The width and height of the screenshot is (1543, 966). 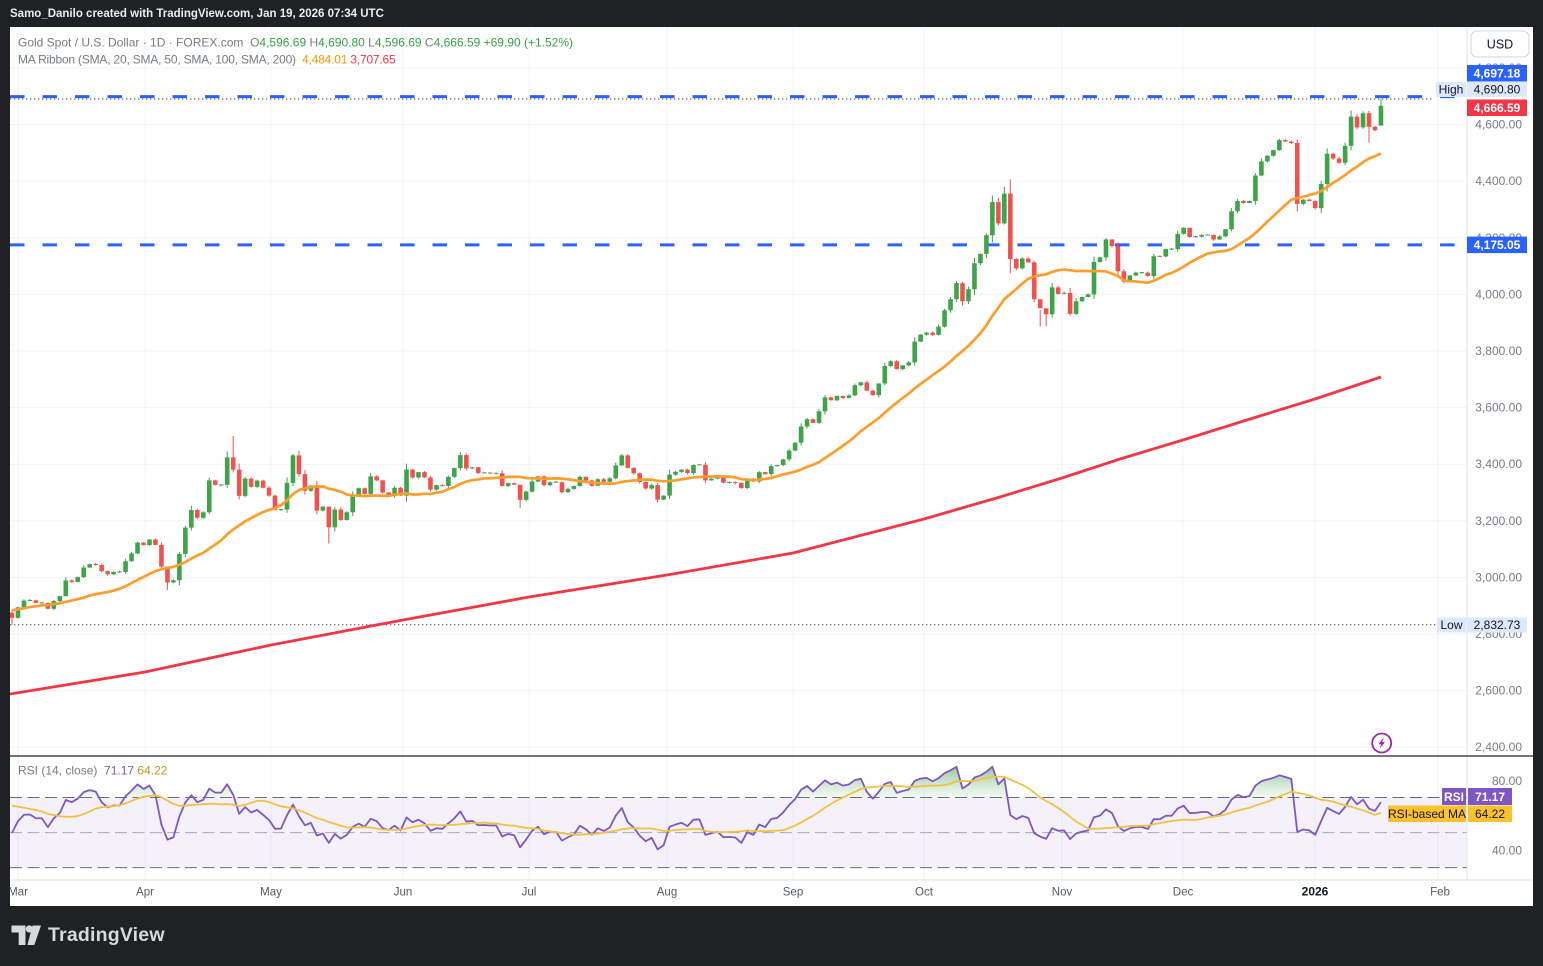 I want to click on svg-text: USD, so click(x=1500, y=45).